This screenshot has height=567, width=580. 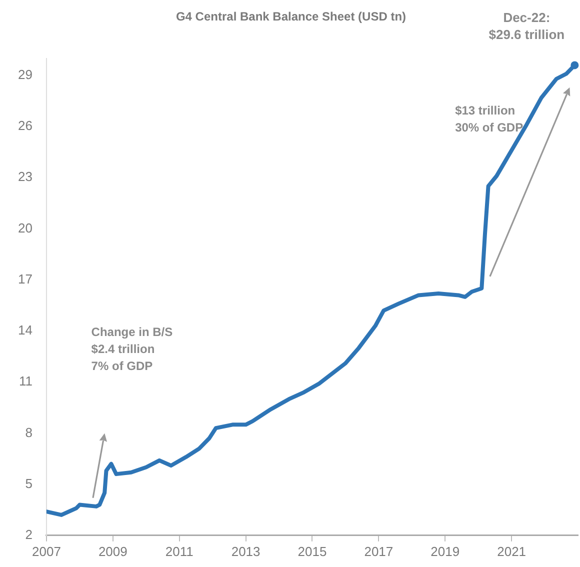 I want to click on x-tick-label: 2019, so click(x=445, y=551).